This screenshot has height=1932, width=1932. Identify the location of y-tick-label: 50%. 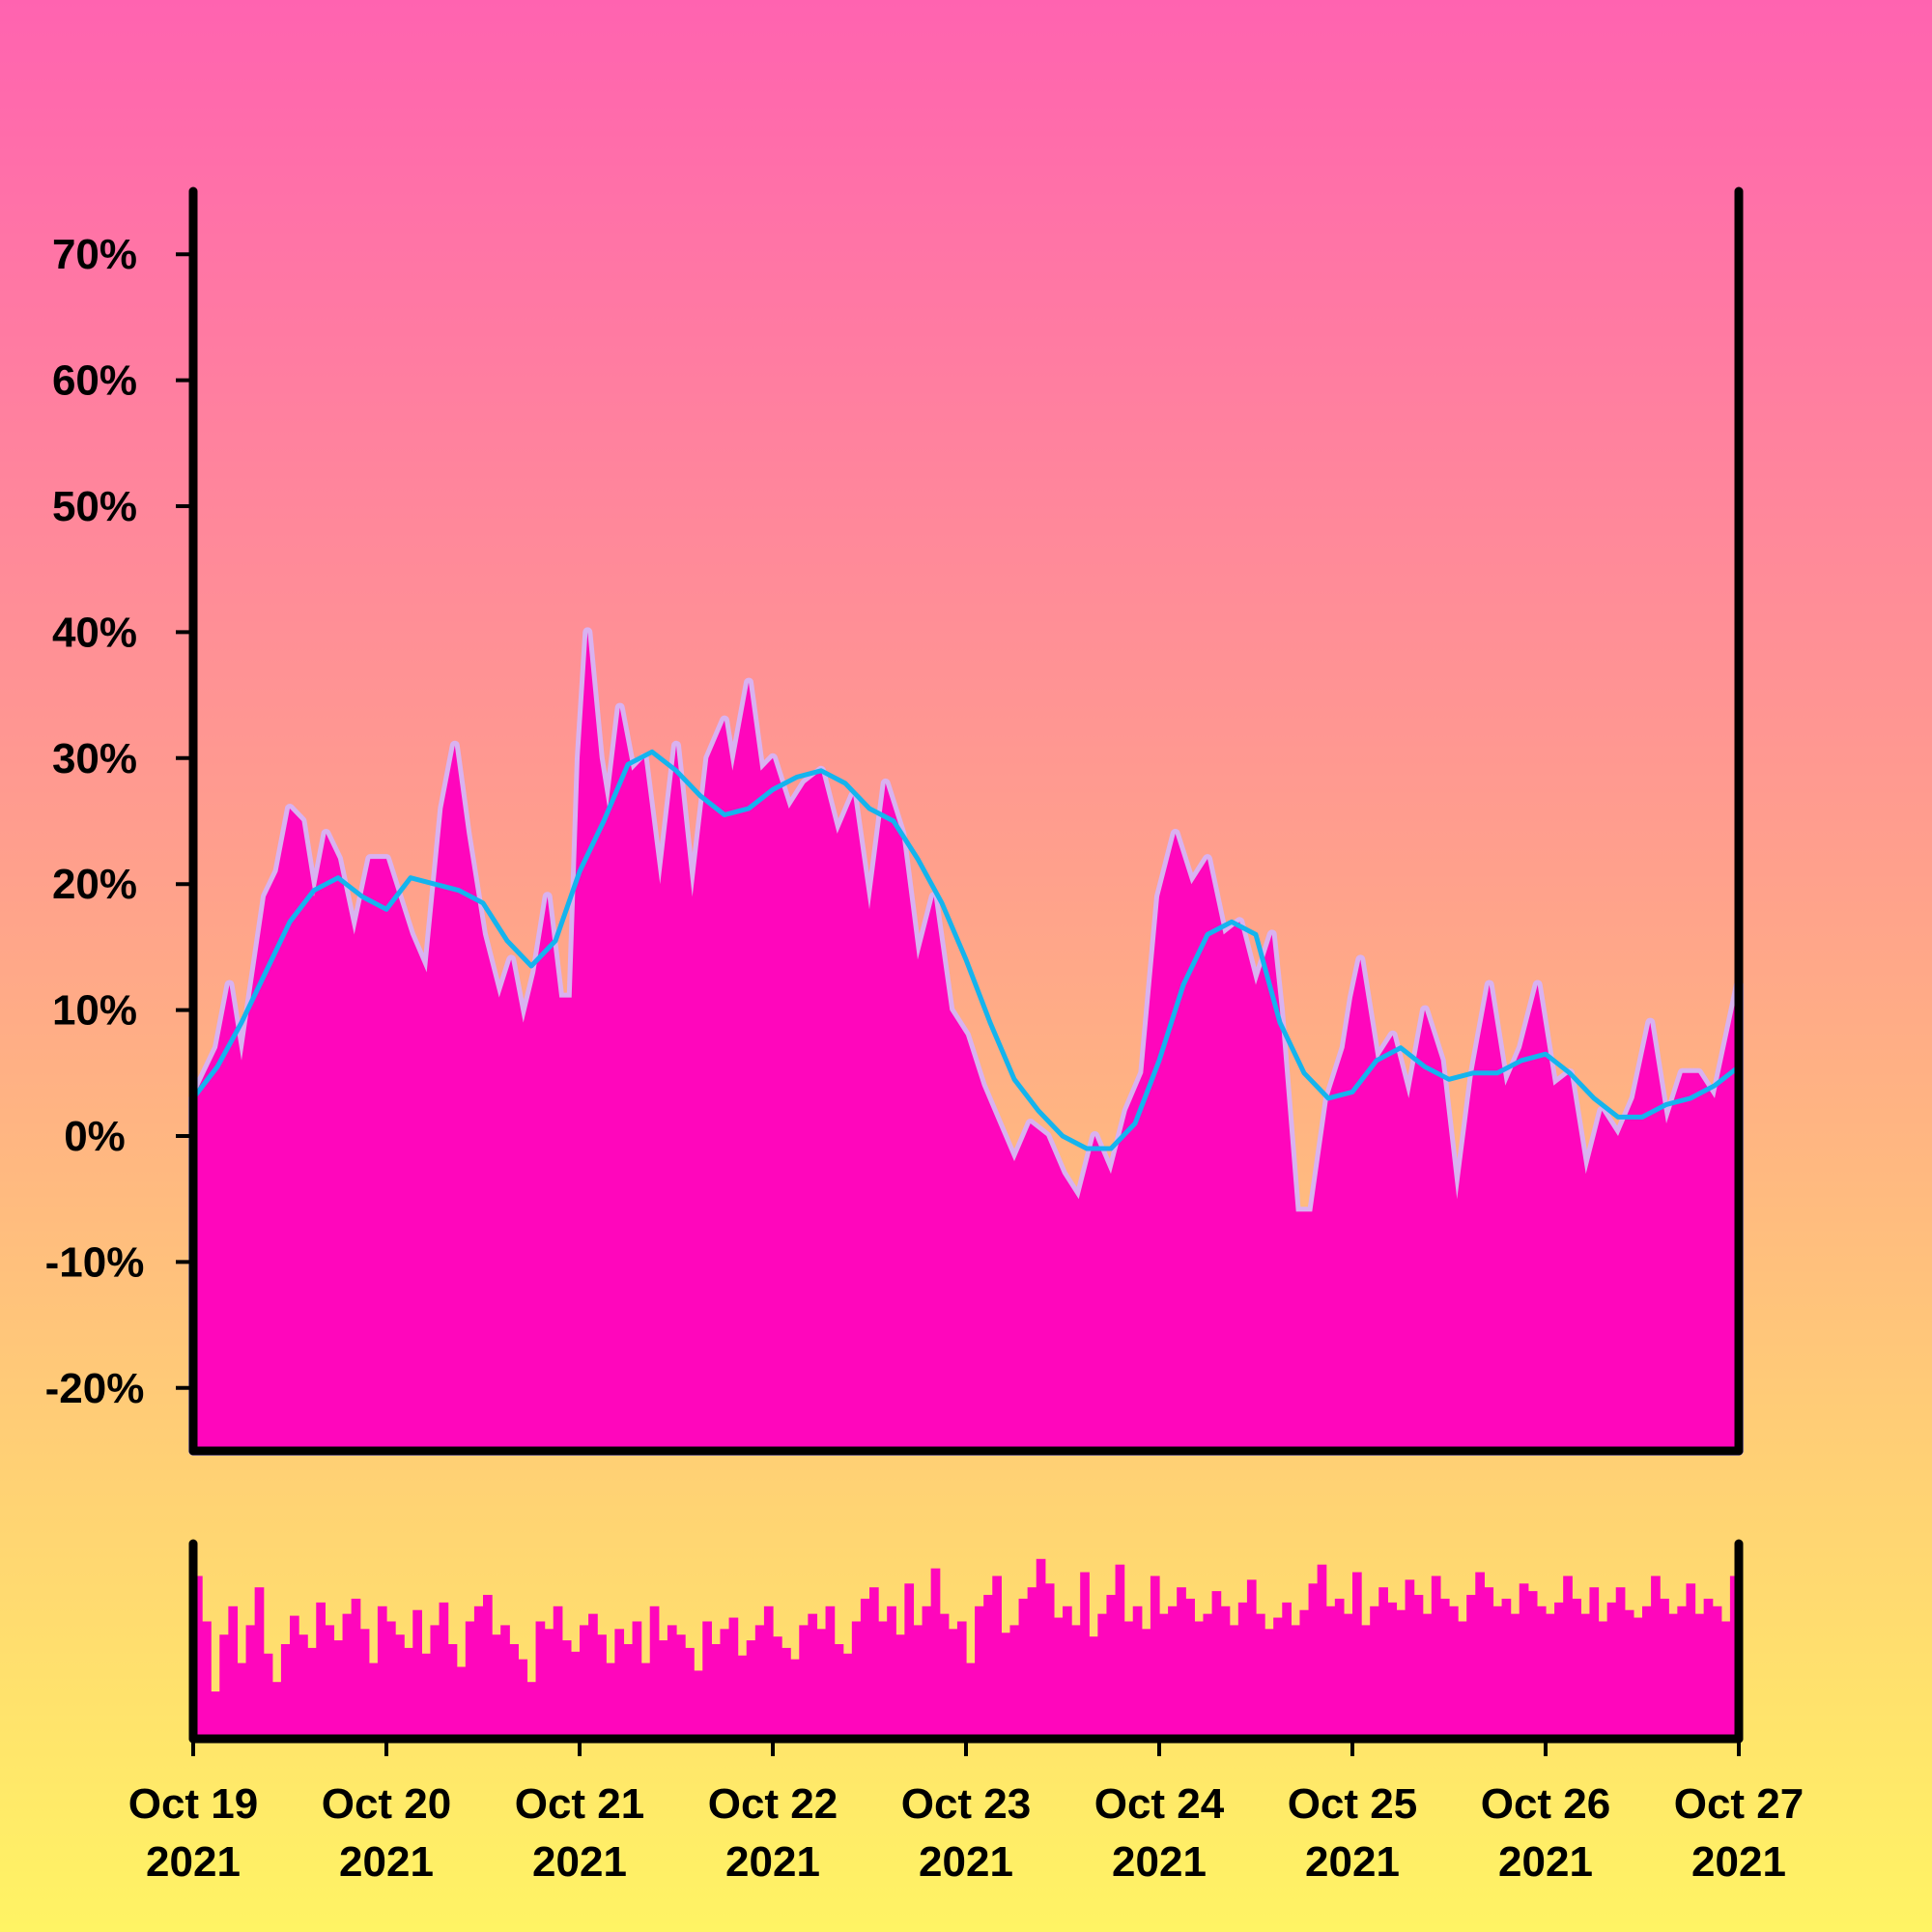
(94, 506).